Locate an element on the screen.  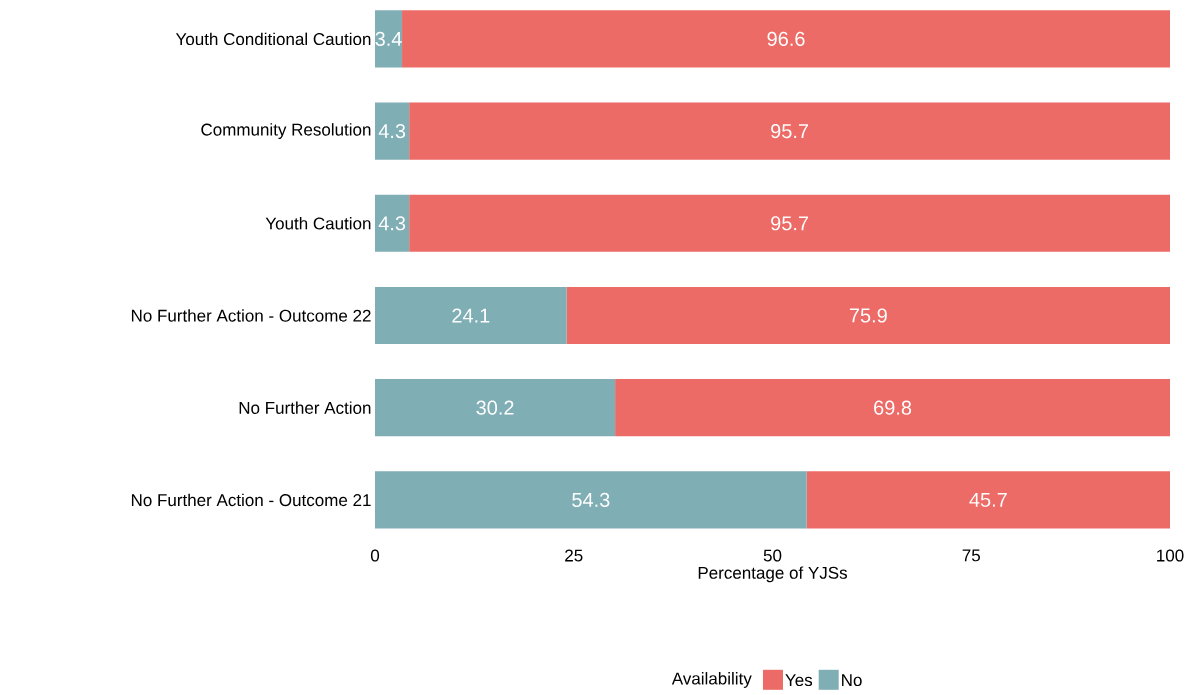
y-tick-label: Youth Conditional Caution is located at coordinates (273, 39).